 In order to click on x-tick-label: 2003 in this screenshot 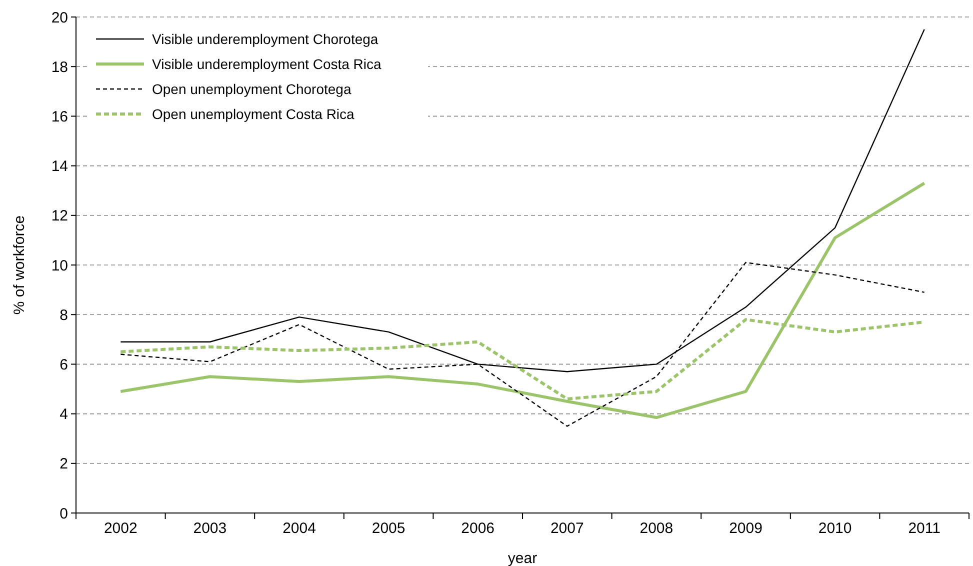, I will do `click(210, 528)`.